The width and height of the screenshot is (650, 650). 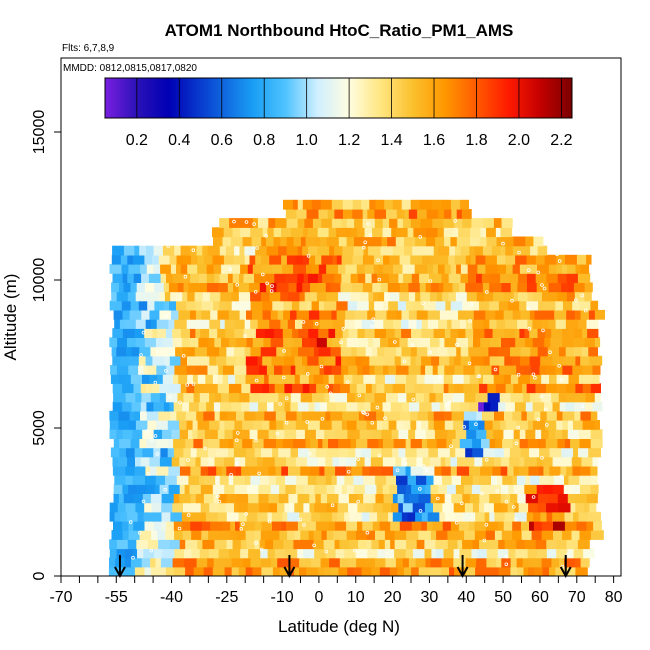 What do you see at coordinates (60, 597) in the screenshot?
I see `x-tick-label: -70` at bounding box center [60, 597].